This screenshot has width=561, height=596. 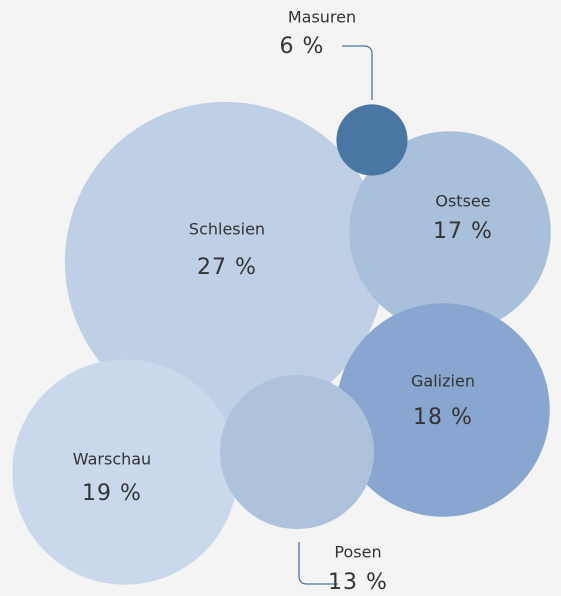 I want to click on bubble-value: 27 %, so click(x=227, y=267).